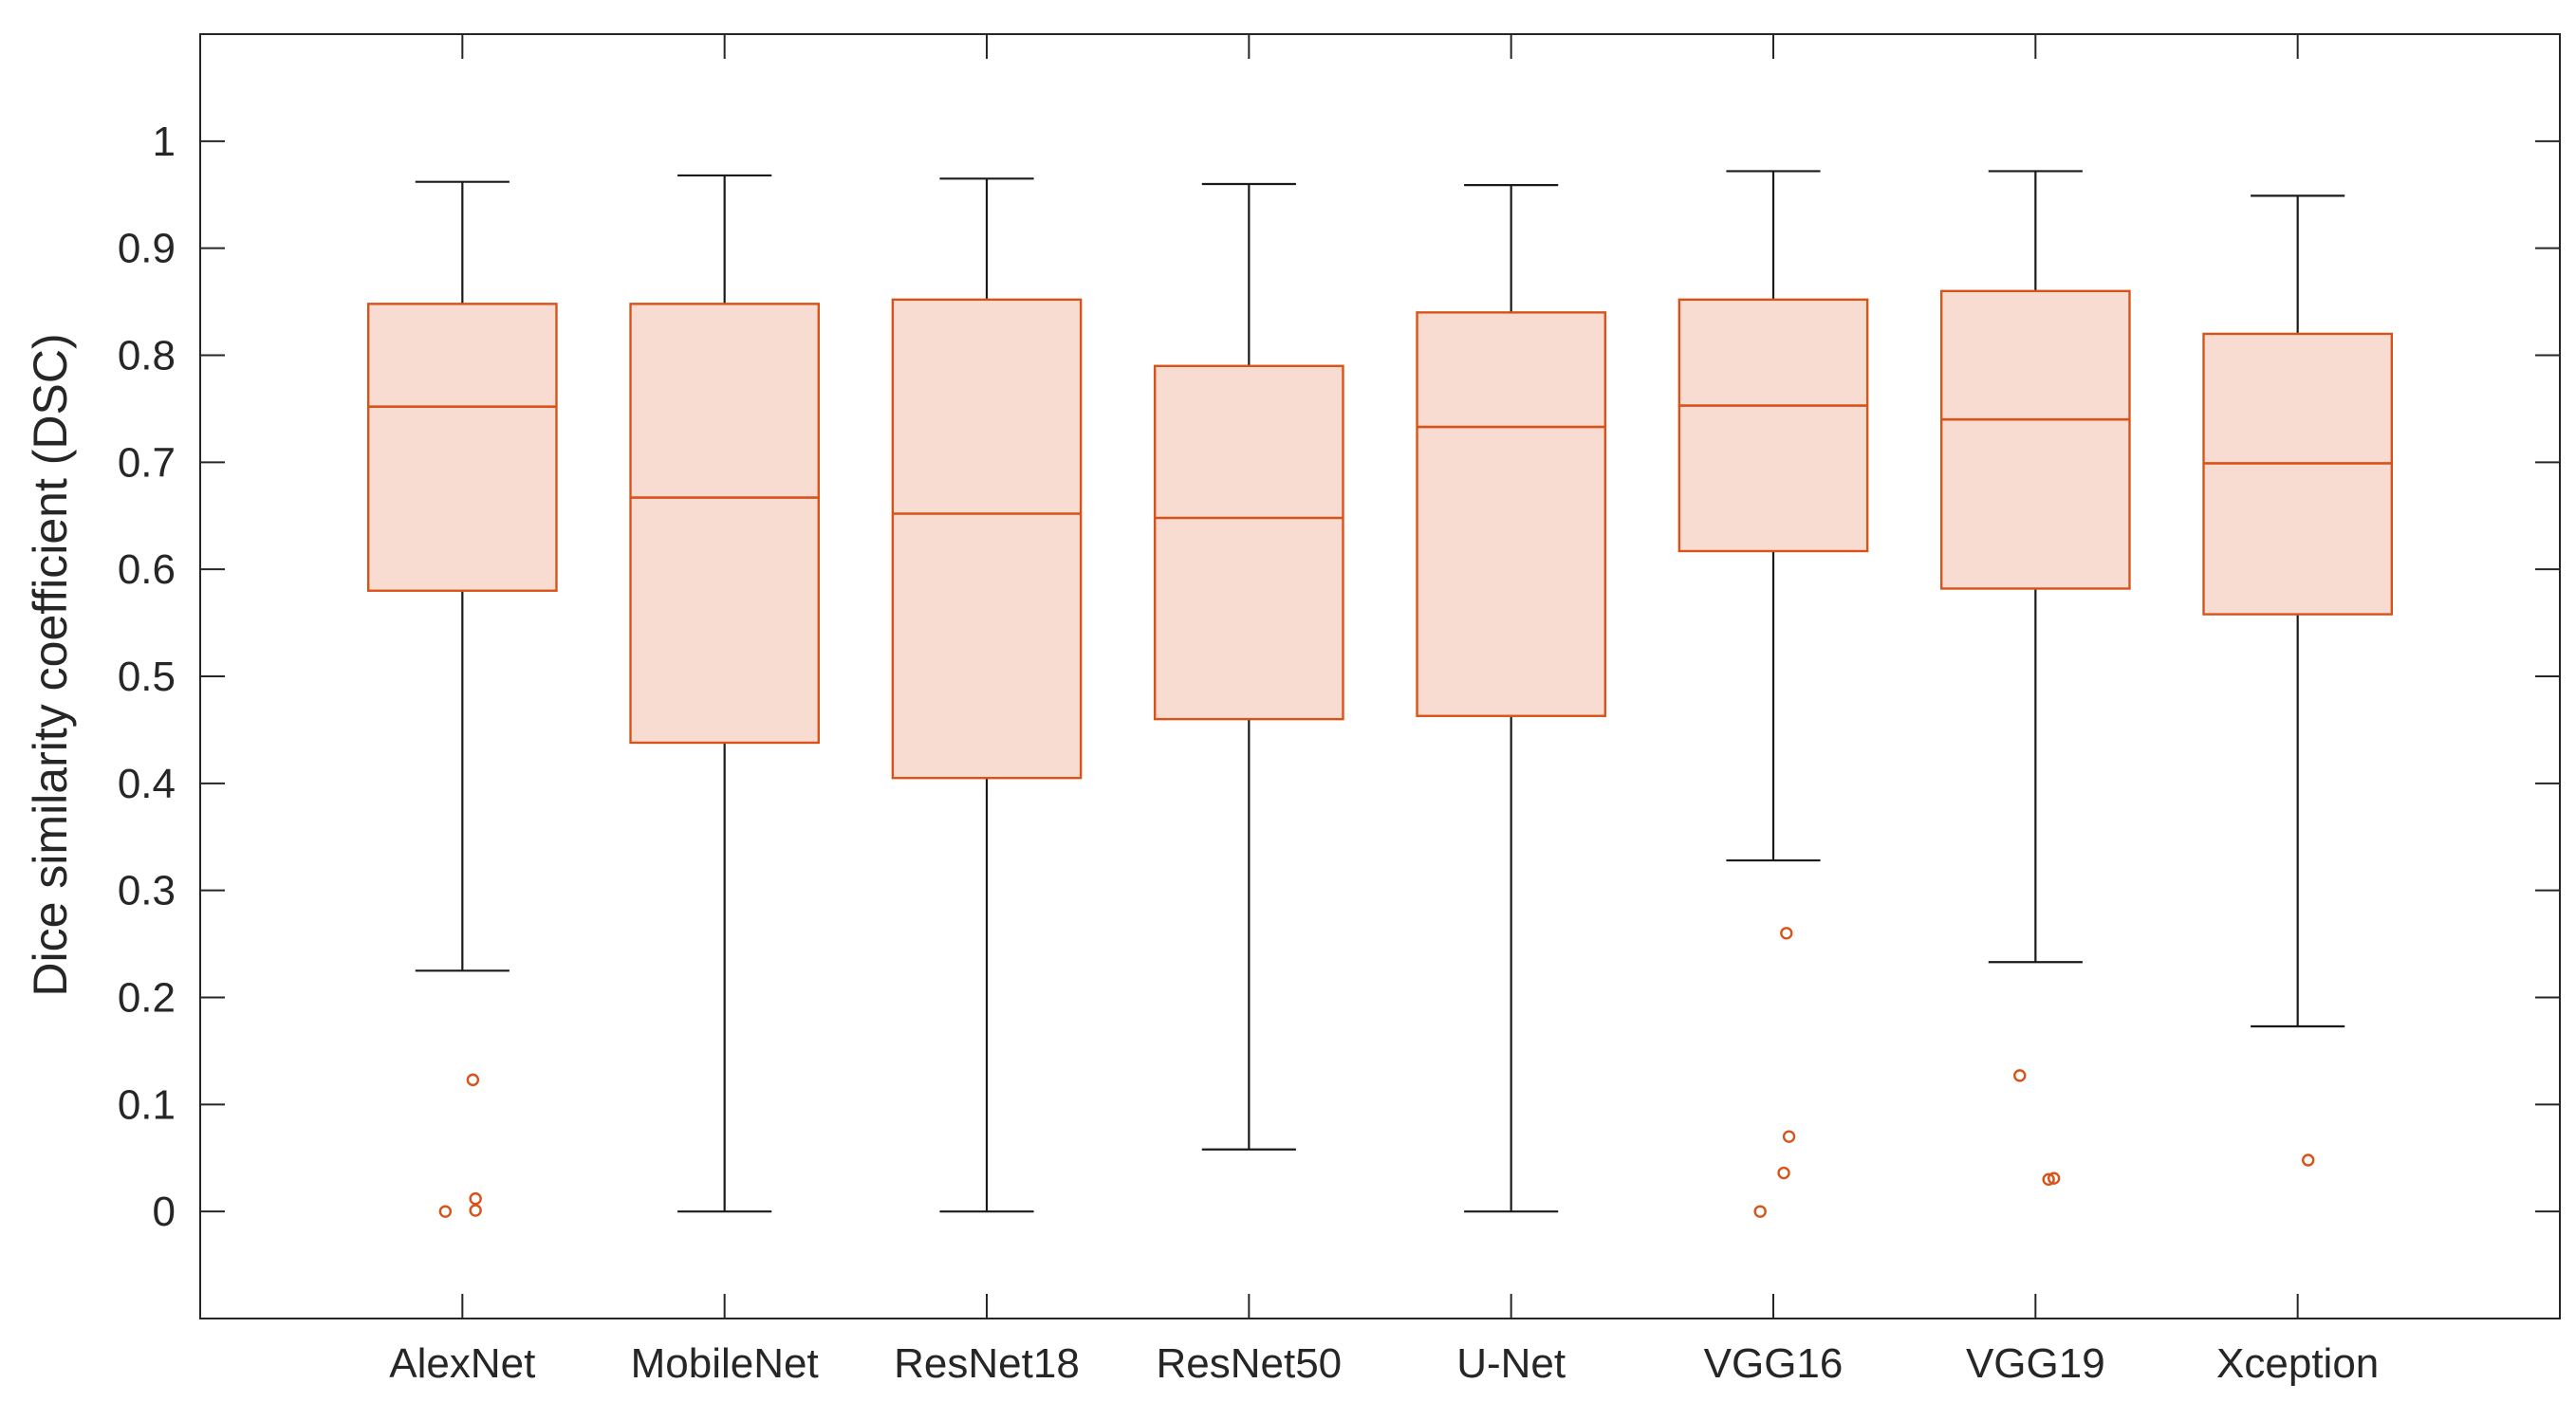 The image size is (2576, 1402). I want to click on y-tick-label: 0.4, so click(147, 784).